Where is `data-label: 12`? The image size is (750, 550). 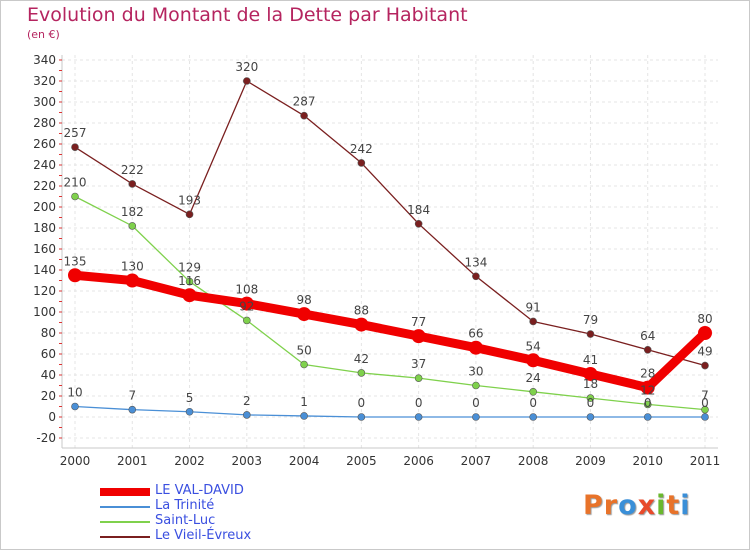
data-label: 12 is located at coordinates (647, 390).